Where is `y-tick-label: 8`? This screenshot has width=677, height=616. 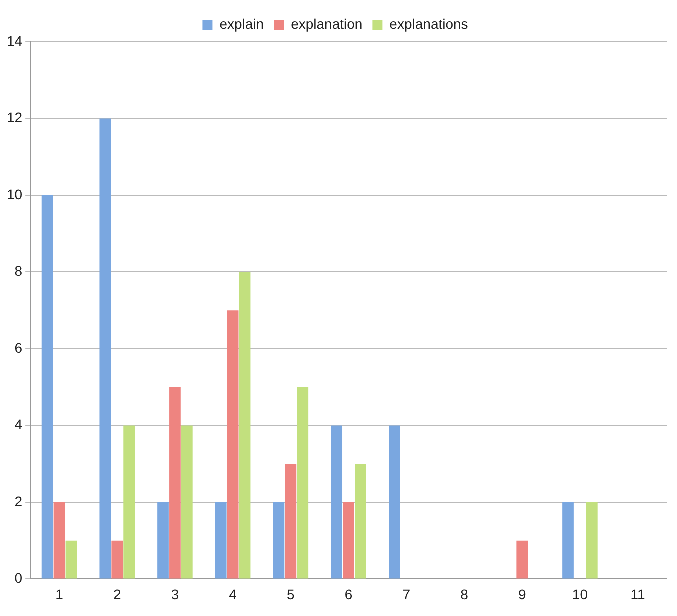
y-tick-label: 8 is located at coordinates (18, 271).